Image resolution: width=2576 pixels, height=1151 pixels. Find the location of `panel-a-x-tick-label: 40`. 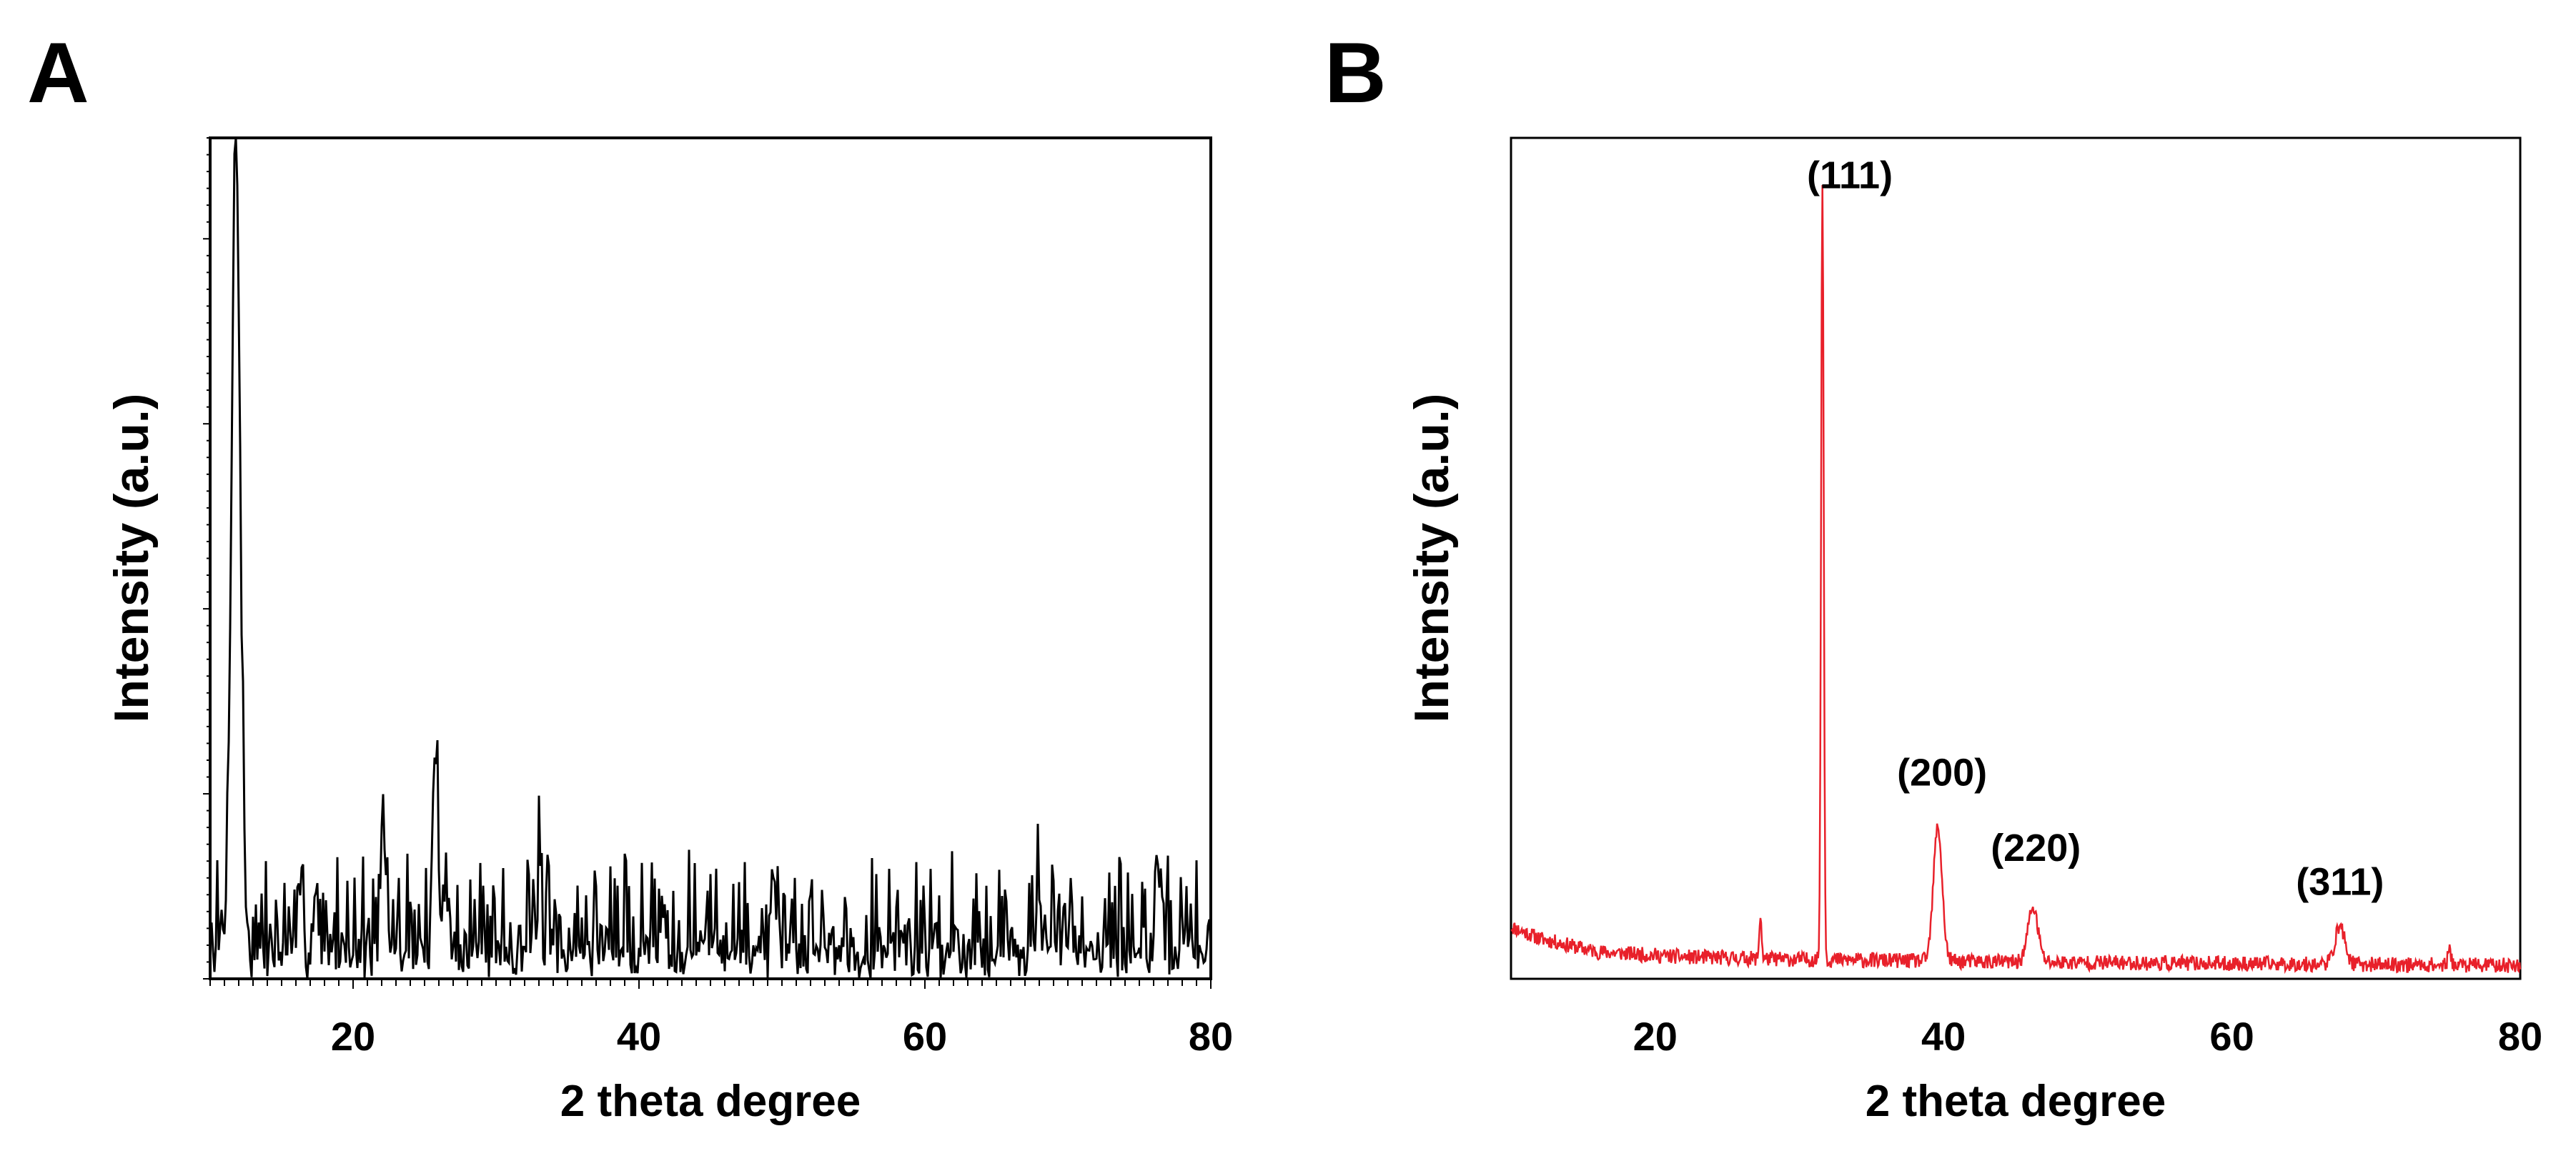

panel-a-x-tick-label: 40 is located at coordinates (639, 1036).